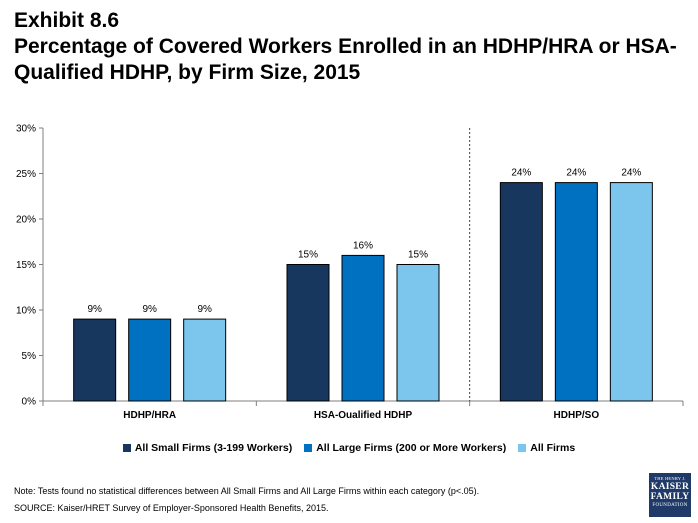 Image resolution: width=698 pixels, height=523 pixels. I want to click on x-category-label: HSA-Qualified HDHP, so click(363, 414).